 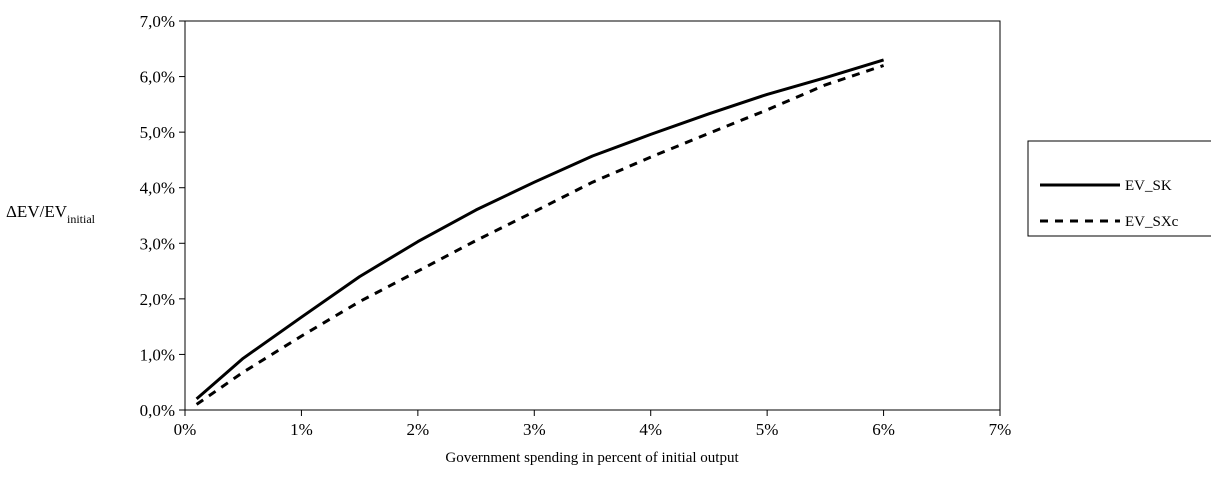 What do you see at coordinates (157, 21) in the screenshot?
I see `y-tick-label: 7,0%` at bounding box center [157, 21].